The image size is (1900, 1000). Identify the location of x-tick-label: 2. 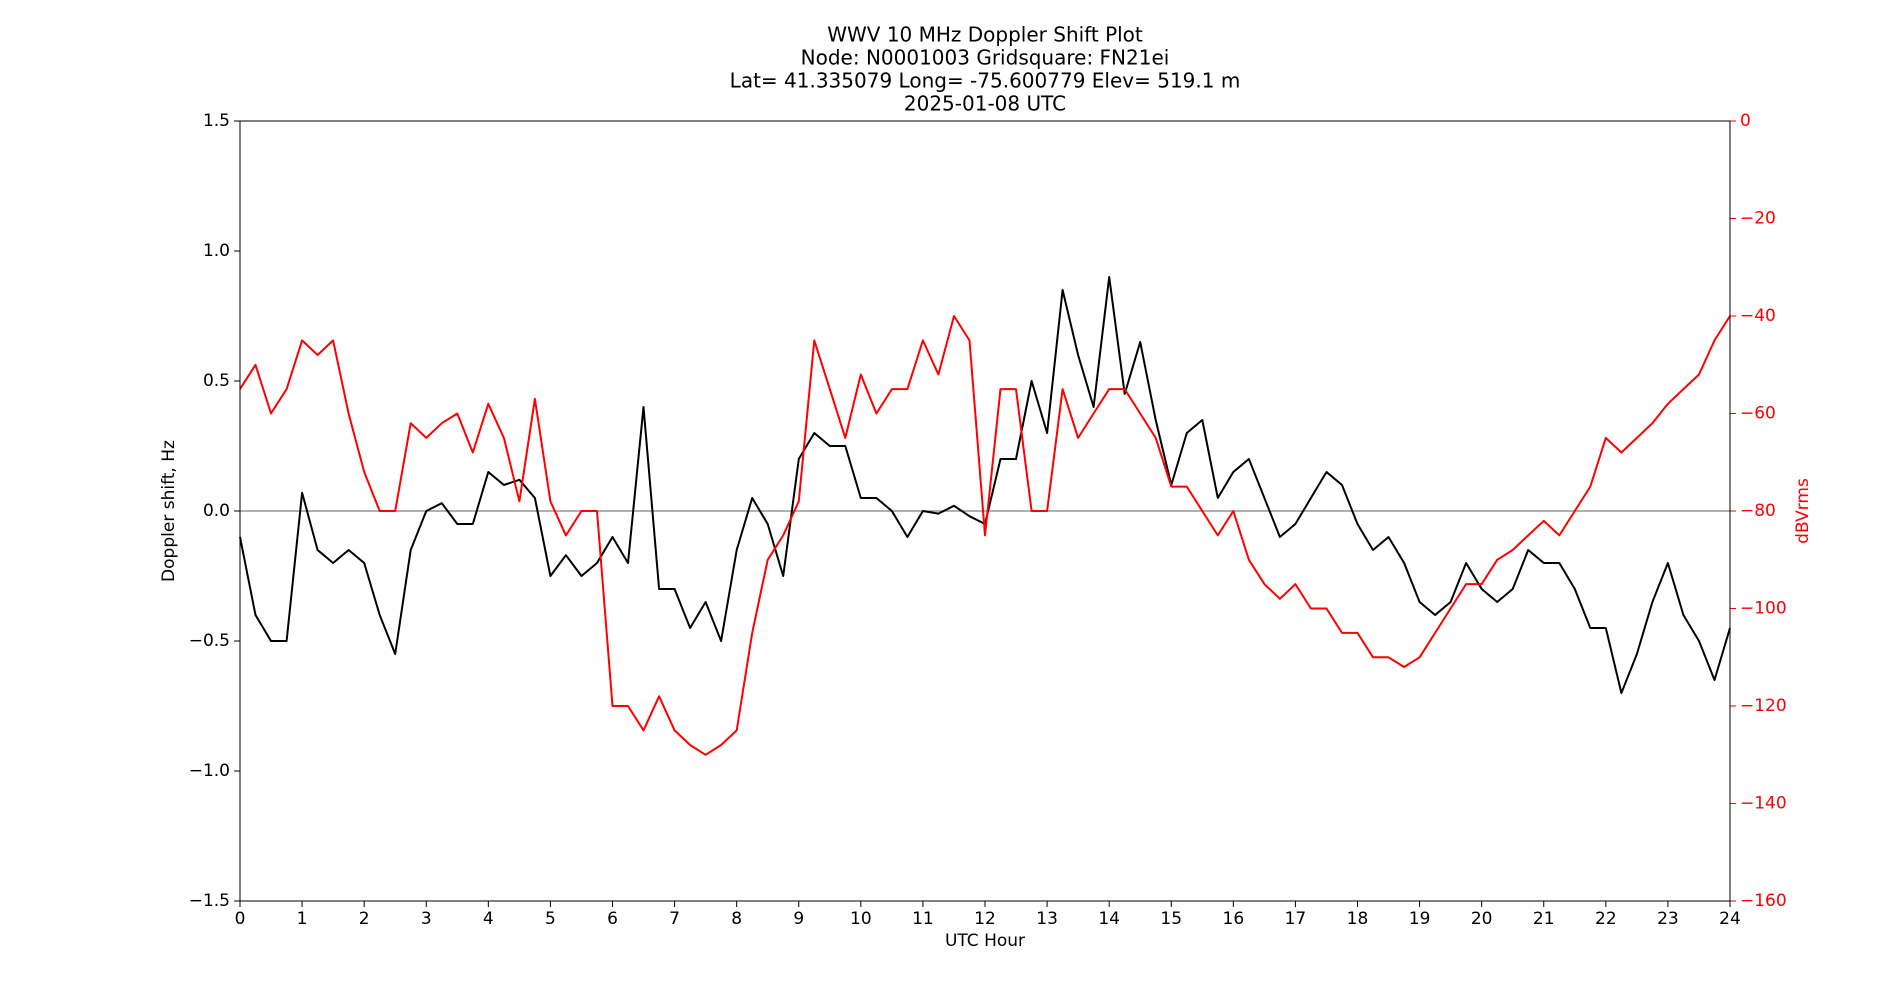
(364, 919).